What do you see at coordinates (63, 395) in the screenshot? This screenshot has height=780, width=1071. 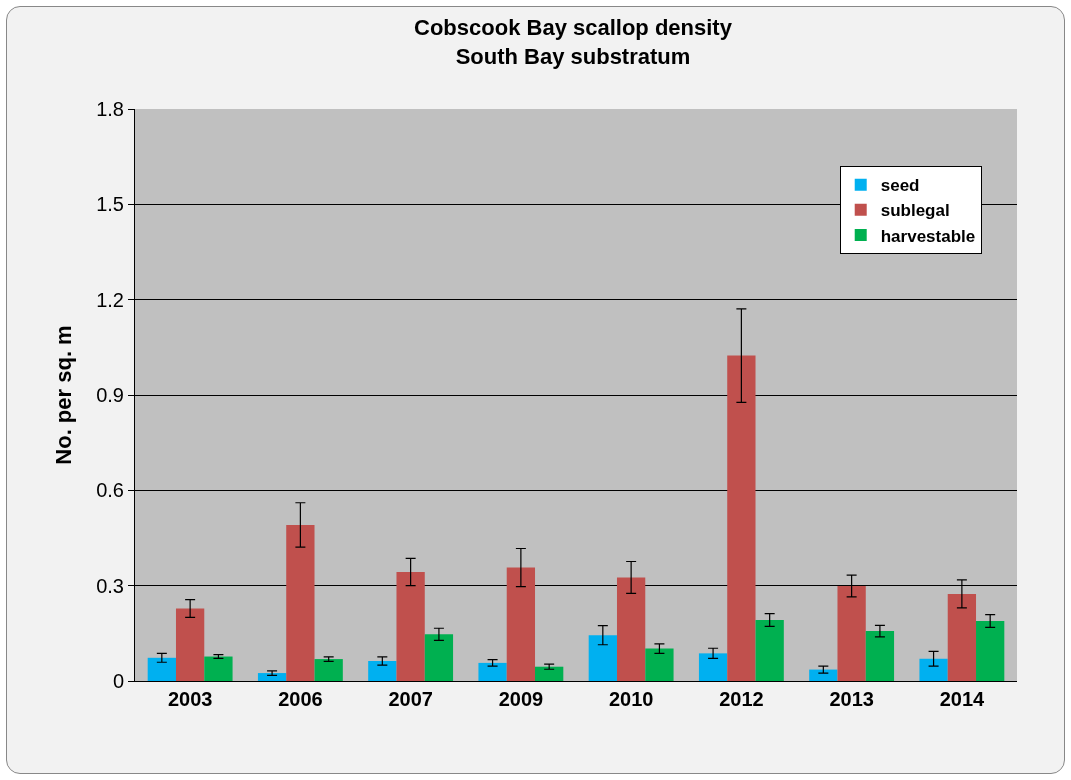 I see `y-axis-title: No. per sq. m` at bounding box center [63, 395].